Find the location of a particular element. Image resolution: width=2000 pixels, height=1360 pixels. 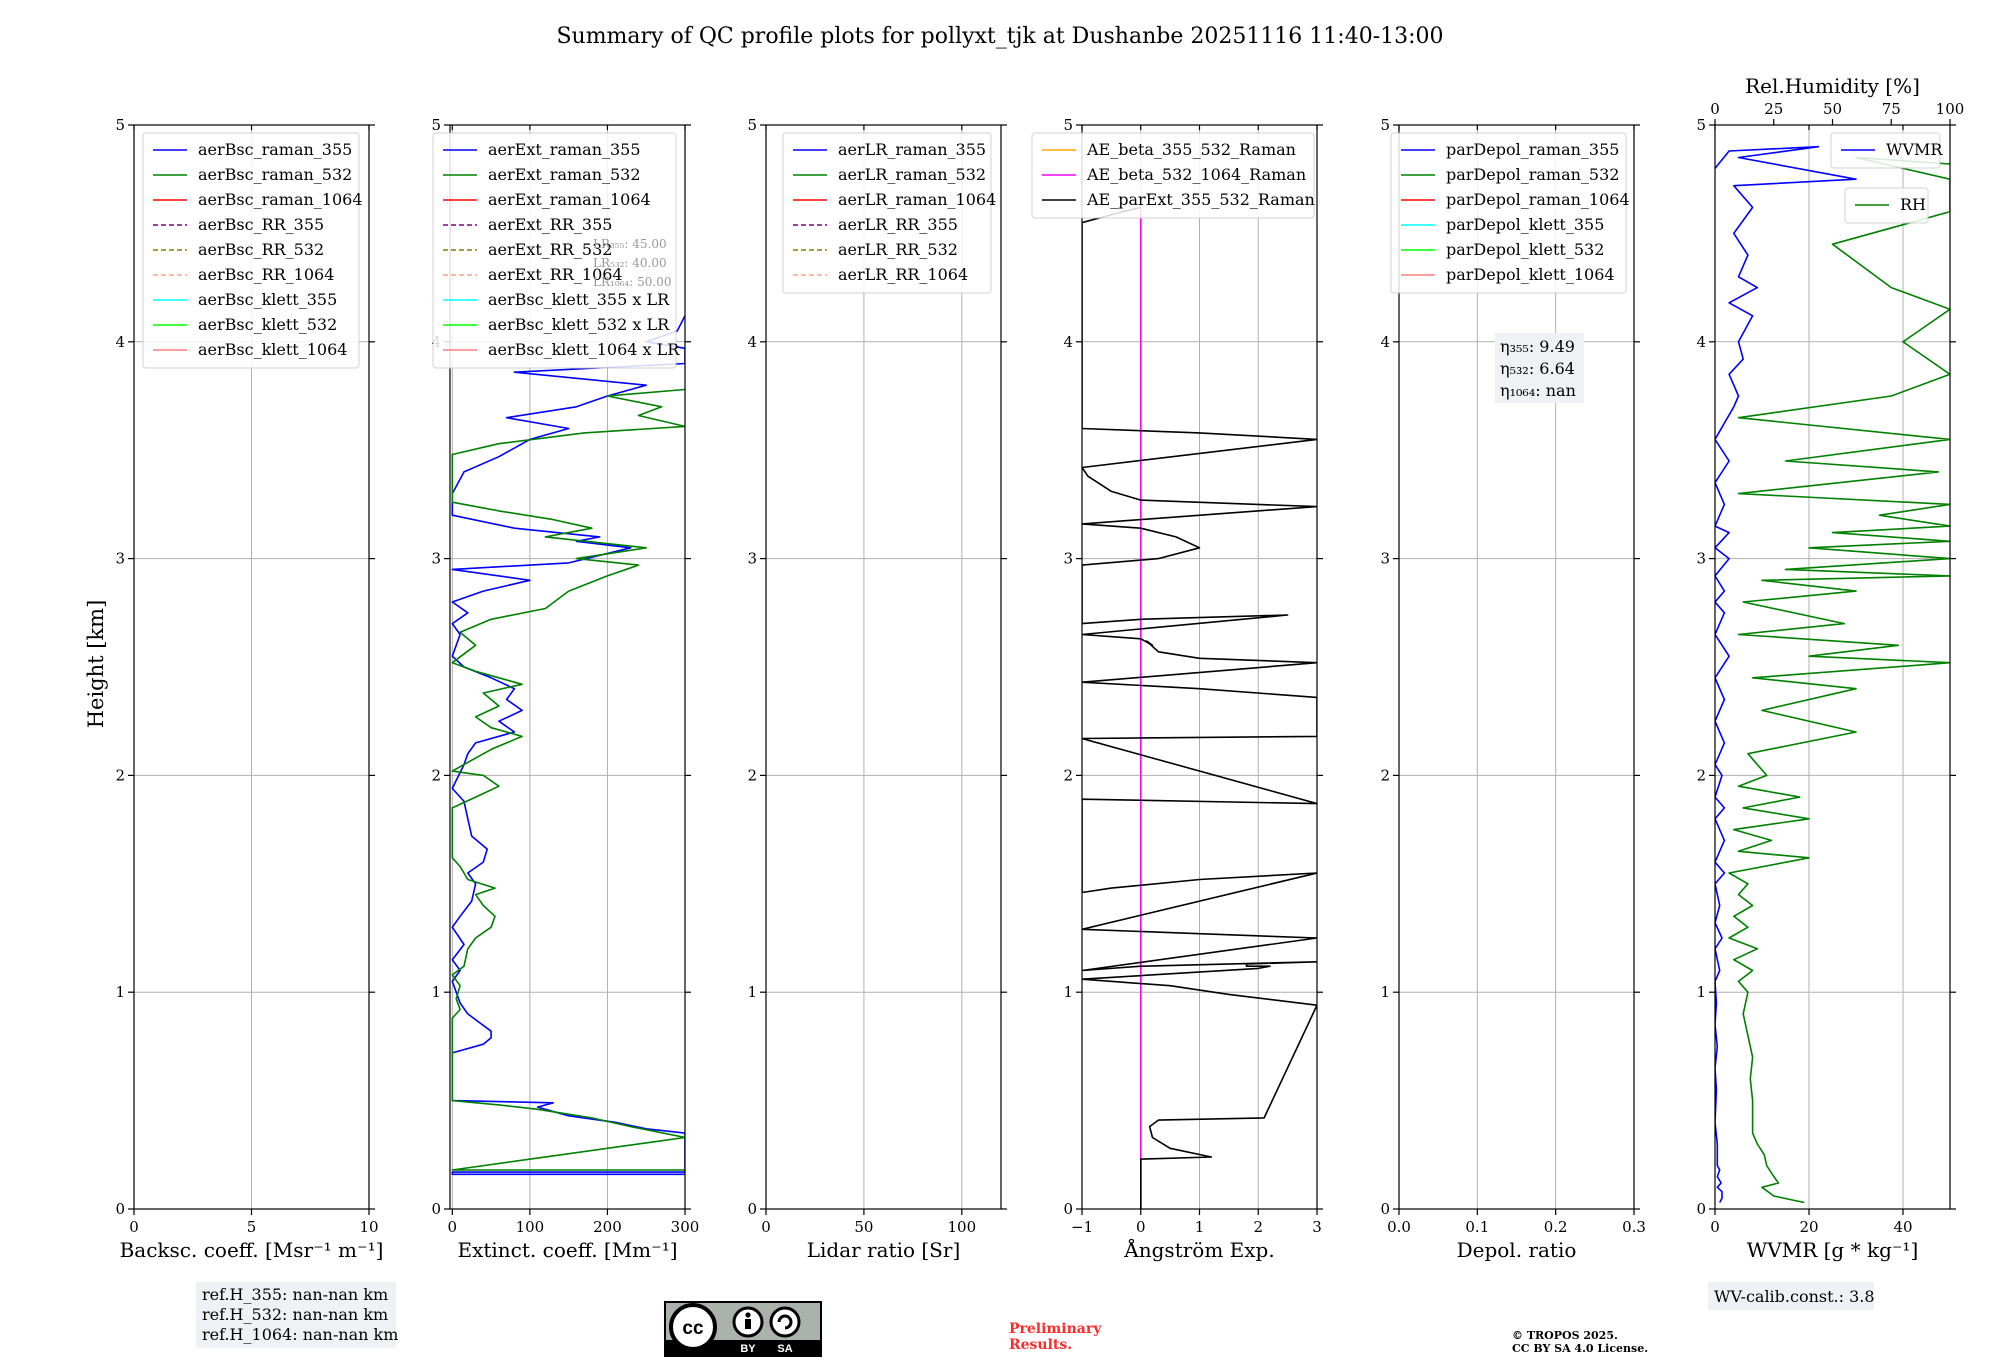

x-axis-label: Lidar ratio [Sr] is located at coordinates (884, 1250).